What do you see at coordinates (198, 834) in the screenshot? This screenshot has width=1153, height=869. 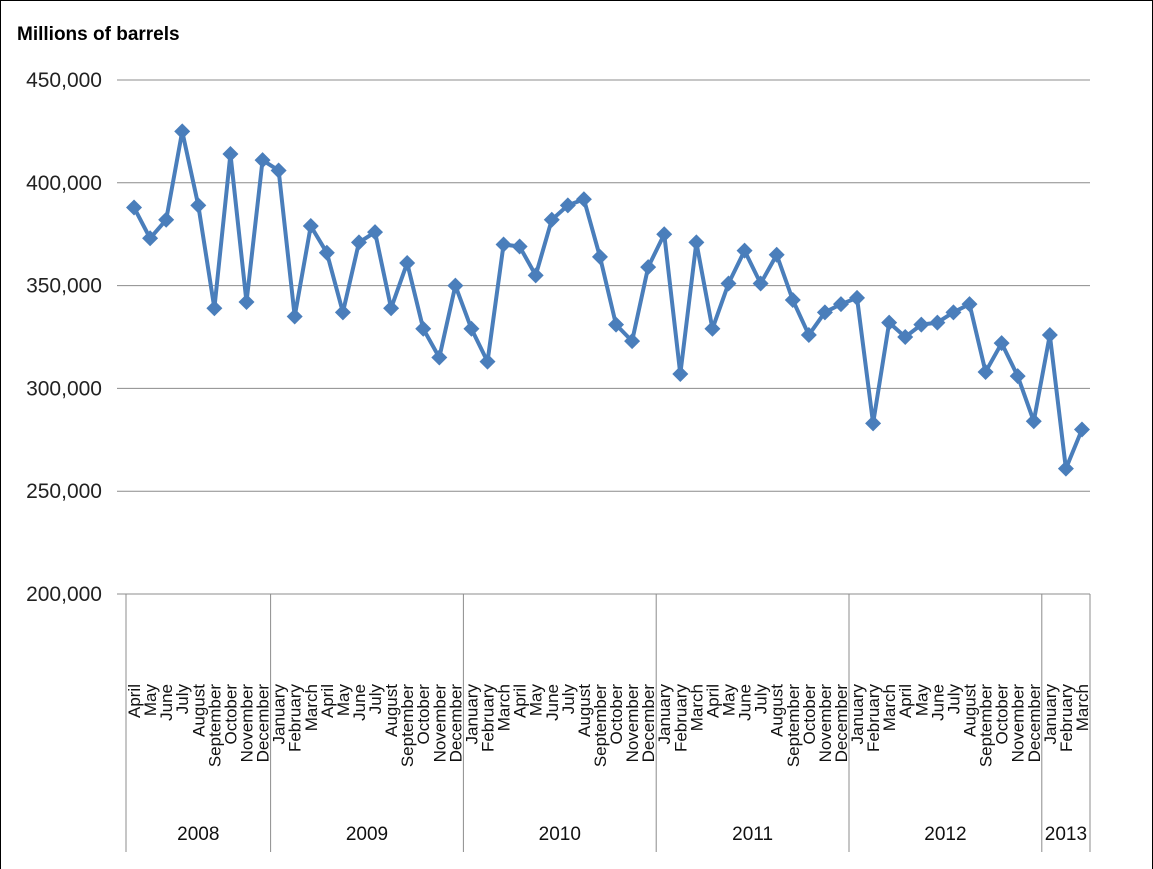 I see `x-tick-label-year: 2008` at bounding box center [198, 834].